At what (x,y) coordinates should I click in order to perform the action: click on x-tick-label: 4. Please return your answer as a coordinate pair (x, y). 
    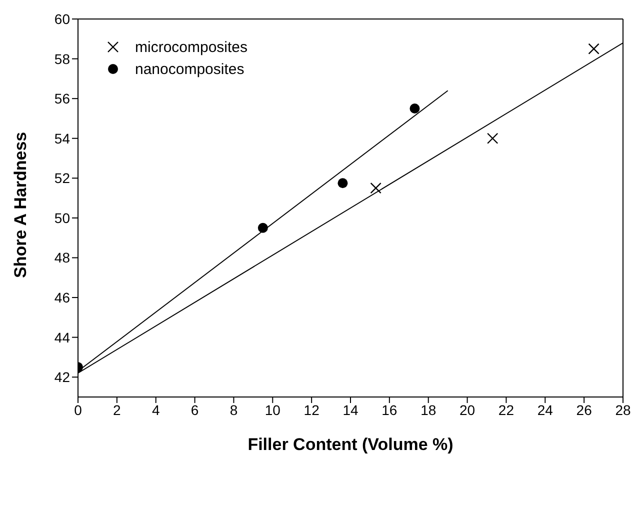
    Looking at the image, I should click on (156, 410).